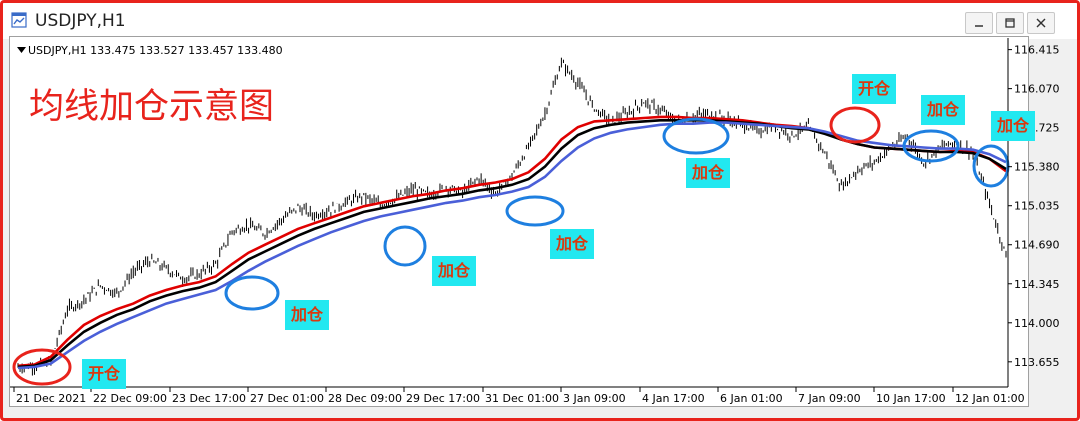  What do you see at coordinates (911, 398) in the screenshot?
I see `time-tick-label: 10 Jan 17:00` at bounding box center [911, 398].